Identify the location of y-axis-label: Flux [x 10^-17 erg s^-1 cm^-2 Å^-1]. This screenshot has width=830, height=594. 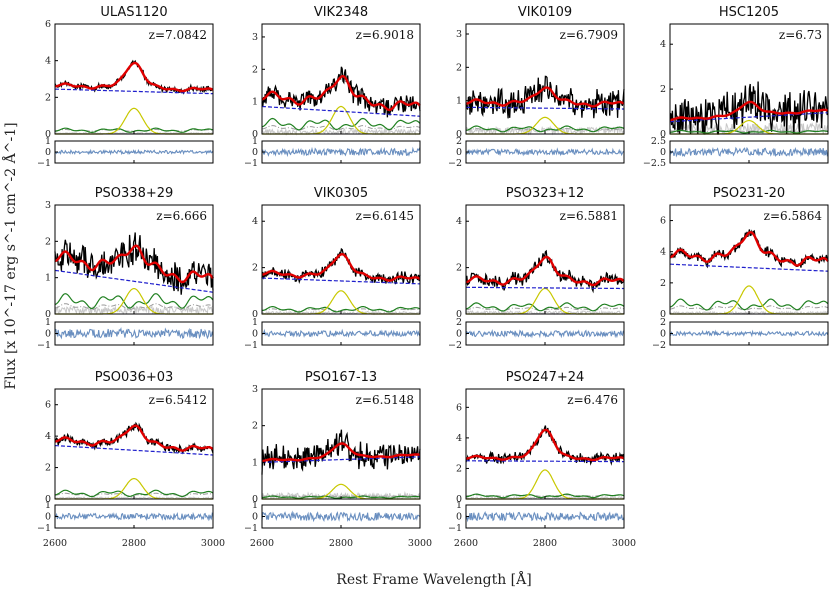
(10, 255).